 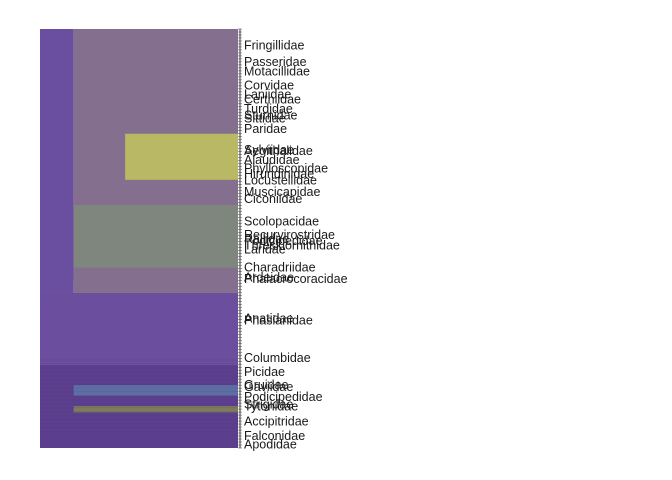 What do you see at coordinates (268, 109) in the screenshot?
I see `row-label: Turdidae` at bounding box center [268, 109].